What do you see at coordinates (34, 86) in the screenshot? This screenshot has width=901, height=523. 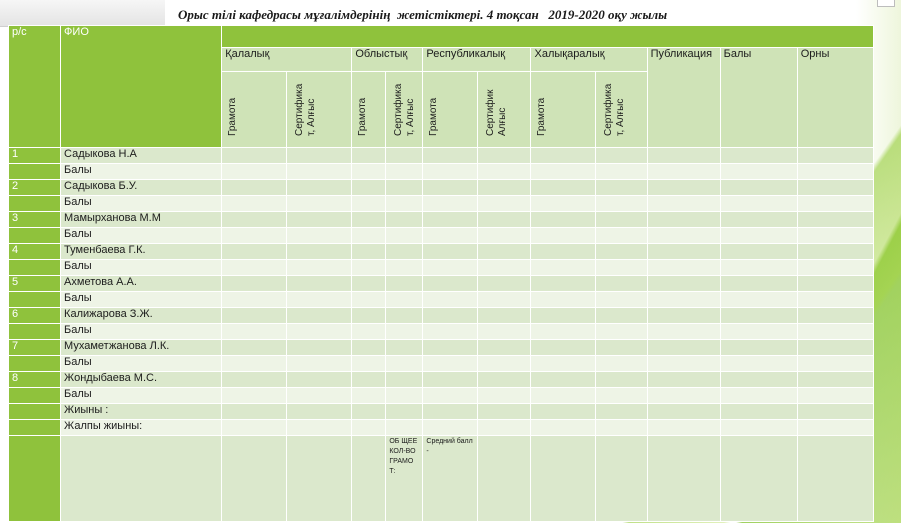 I see `header-rc: р/с` at bounding box center [34, 86].